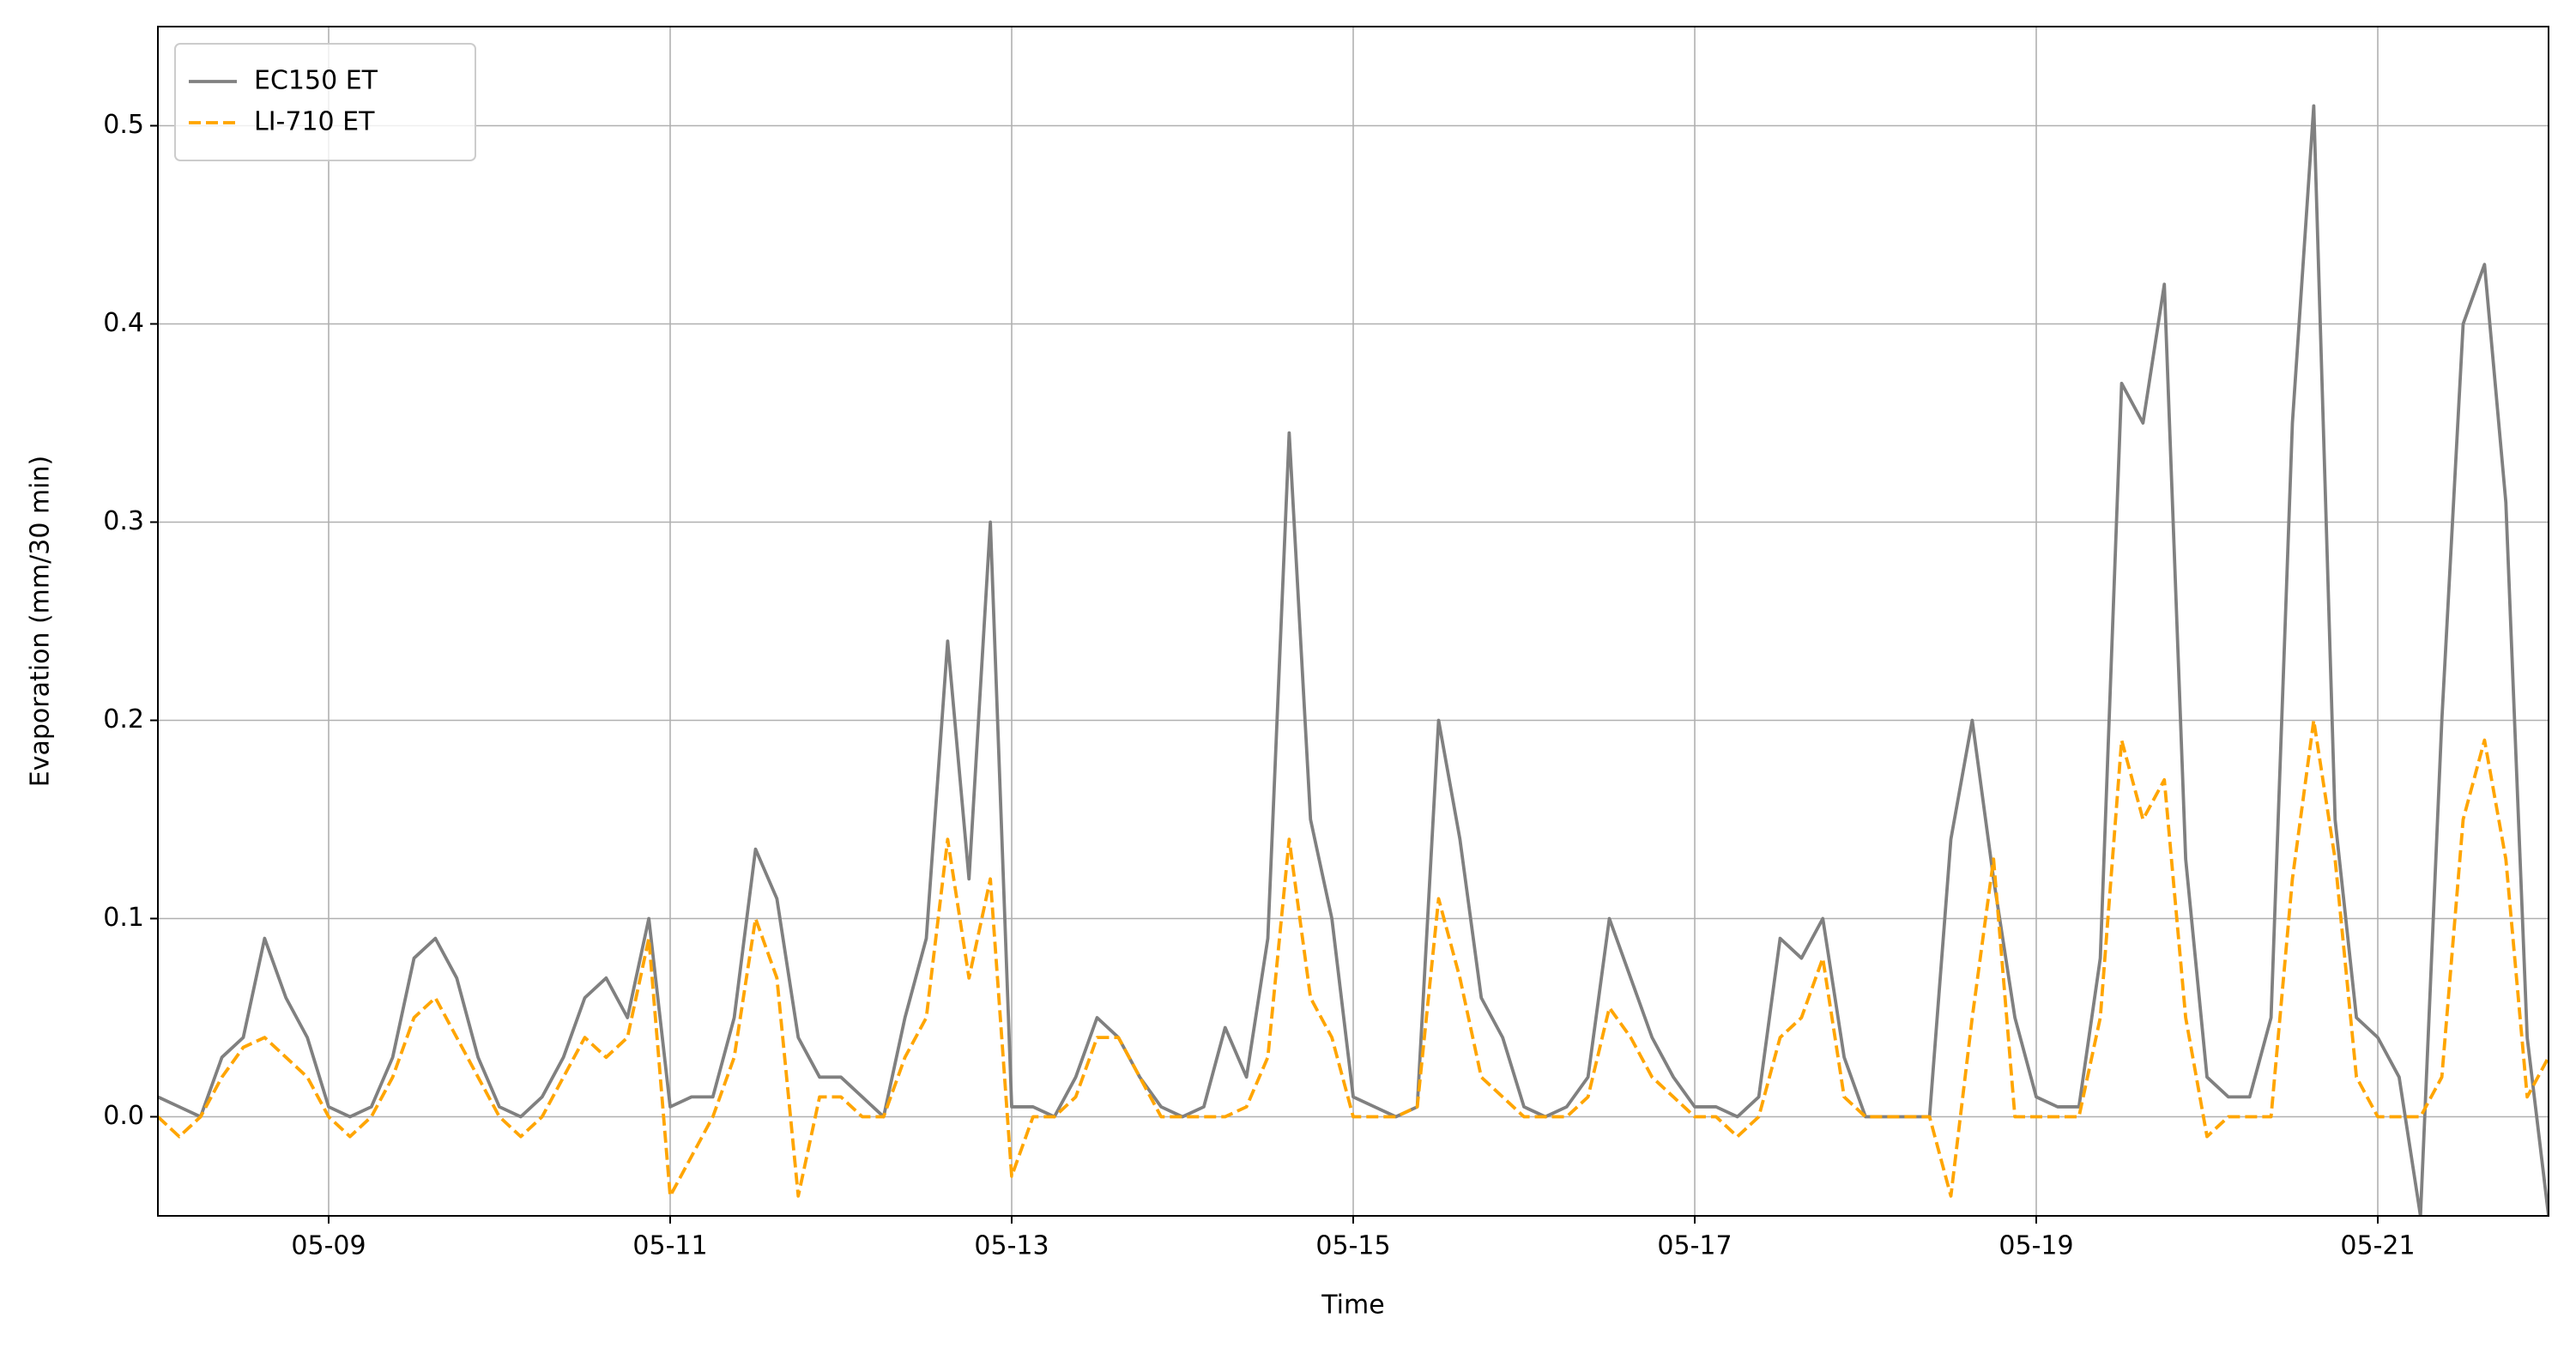 The height and width of the screenshot is (1348, 2576). Describe the element at coordinates (328, 1246) in the screenshot. I see `x-tick-label: 05-09` at that location.